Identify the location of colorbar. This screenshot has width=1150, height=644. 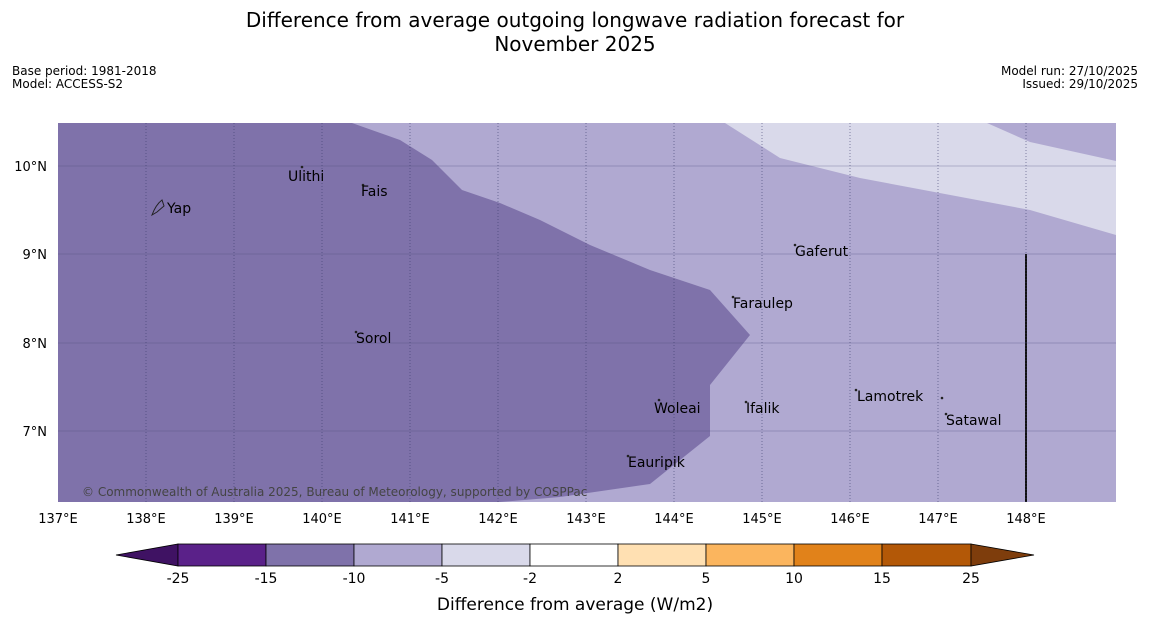
(575, 555).